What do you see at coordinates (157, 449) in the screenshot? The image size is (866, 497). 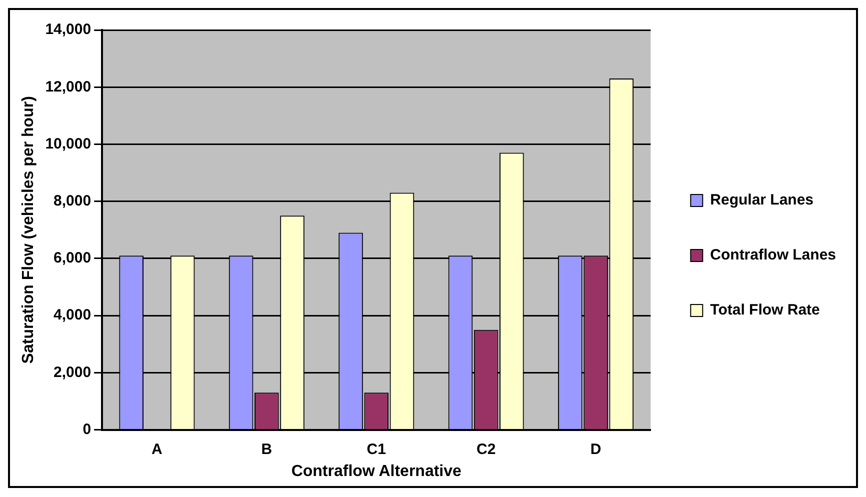 I see `x-tick-label: A` at bounding box center [157, 449].